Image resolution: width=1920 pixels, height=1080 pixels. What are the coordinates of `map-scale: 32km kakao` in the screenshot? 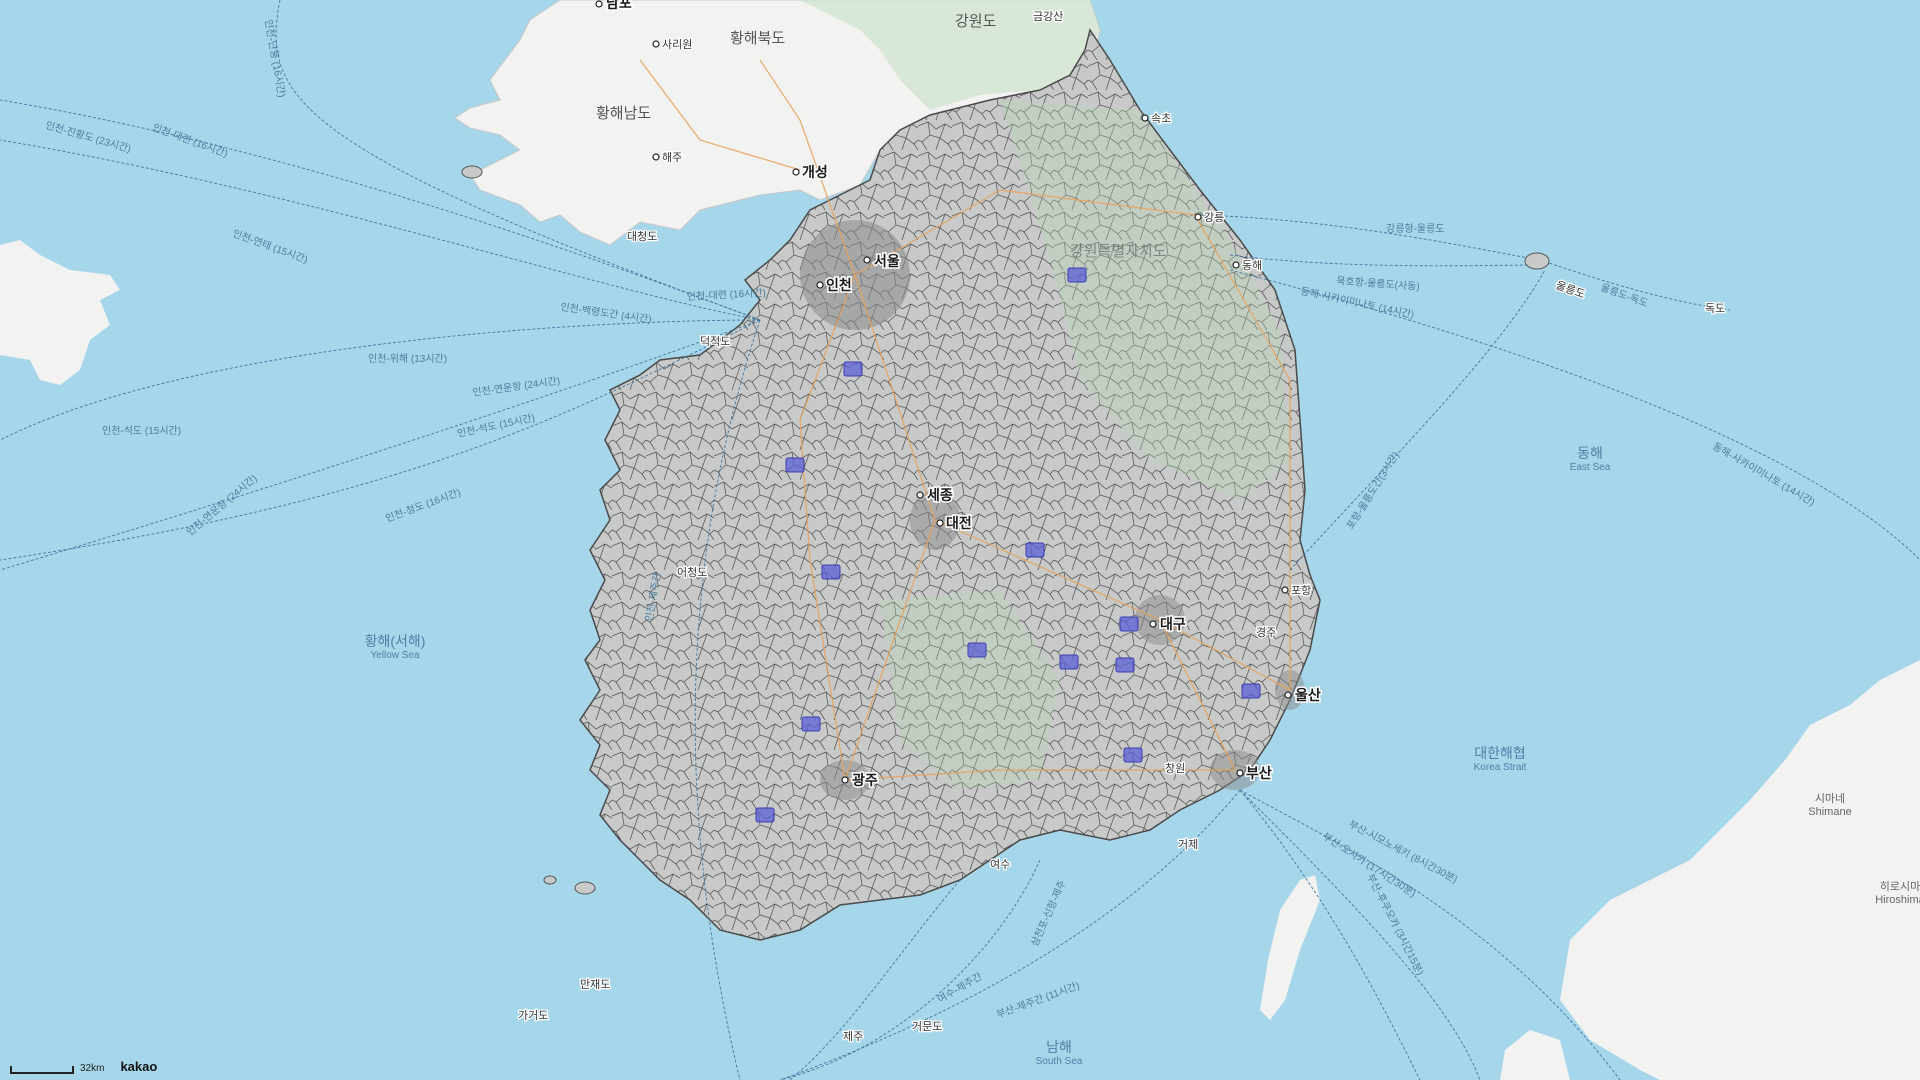 It's located at (83, 1066).